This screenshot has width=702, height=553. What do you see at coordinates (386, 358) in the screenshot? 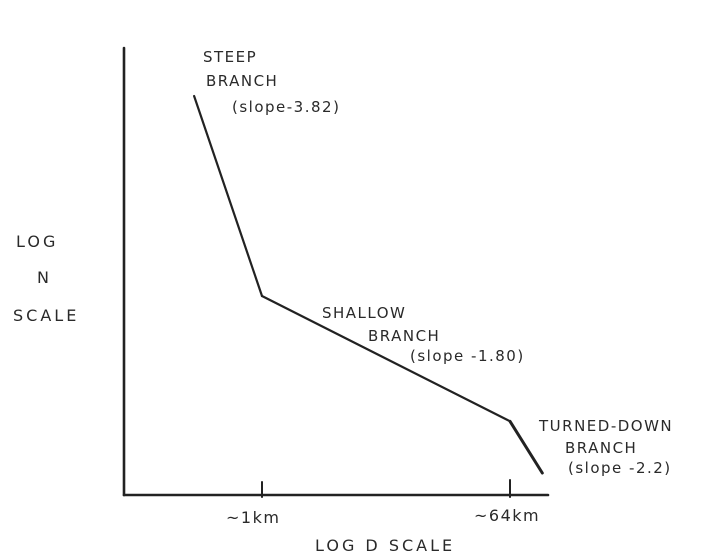
I see `shallow-branch-segment` at bounding box center [386, 358].